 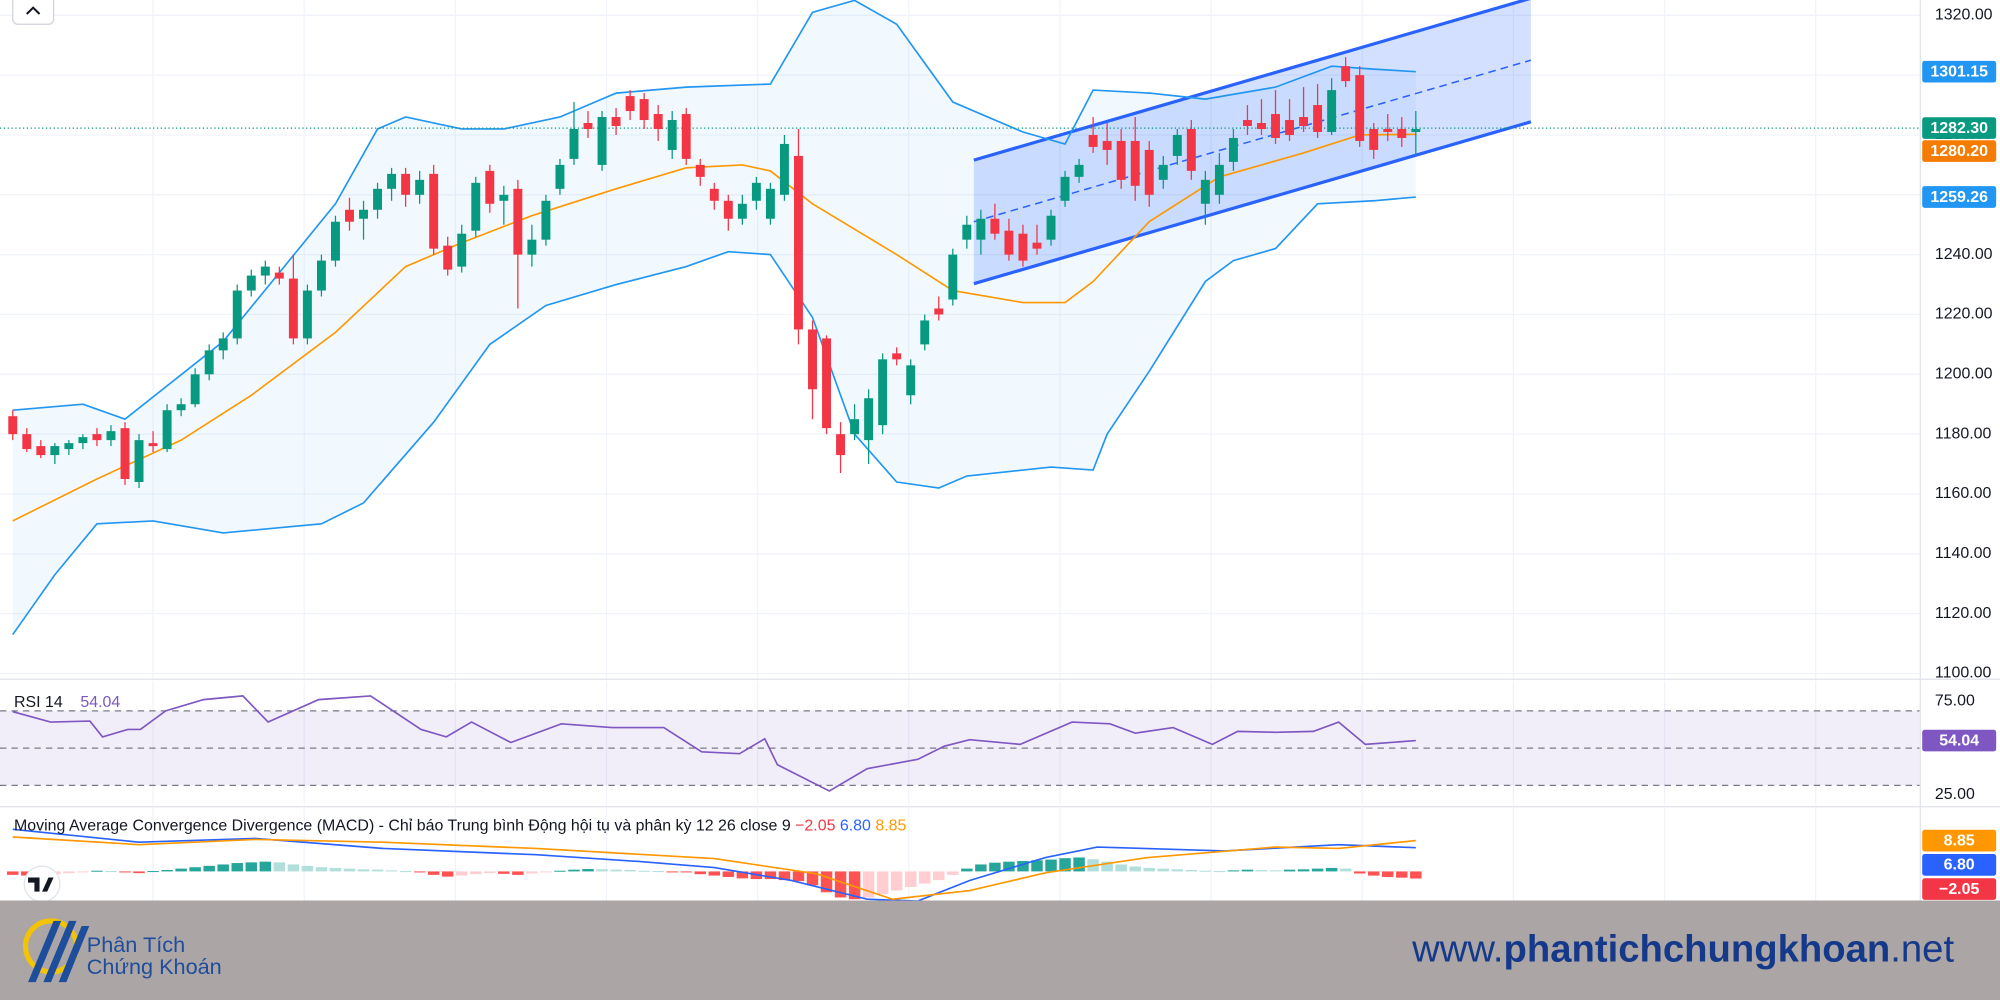 I want to click on url-prefix: www., so click(x=1457, y=949).